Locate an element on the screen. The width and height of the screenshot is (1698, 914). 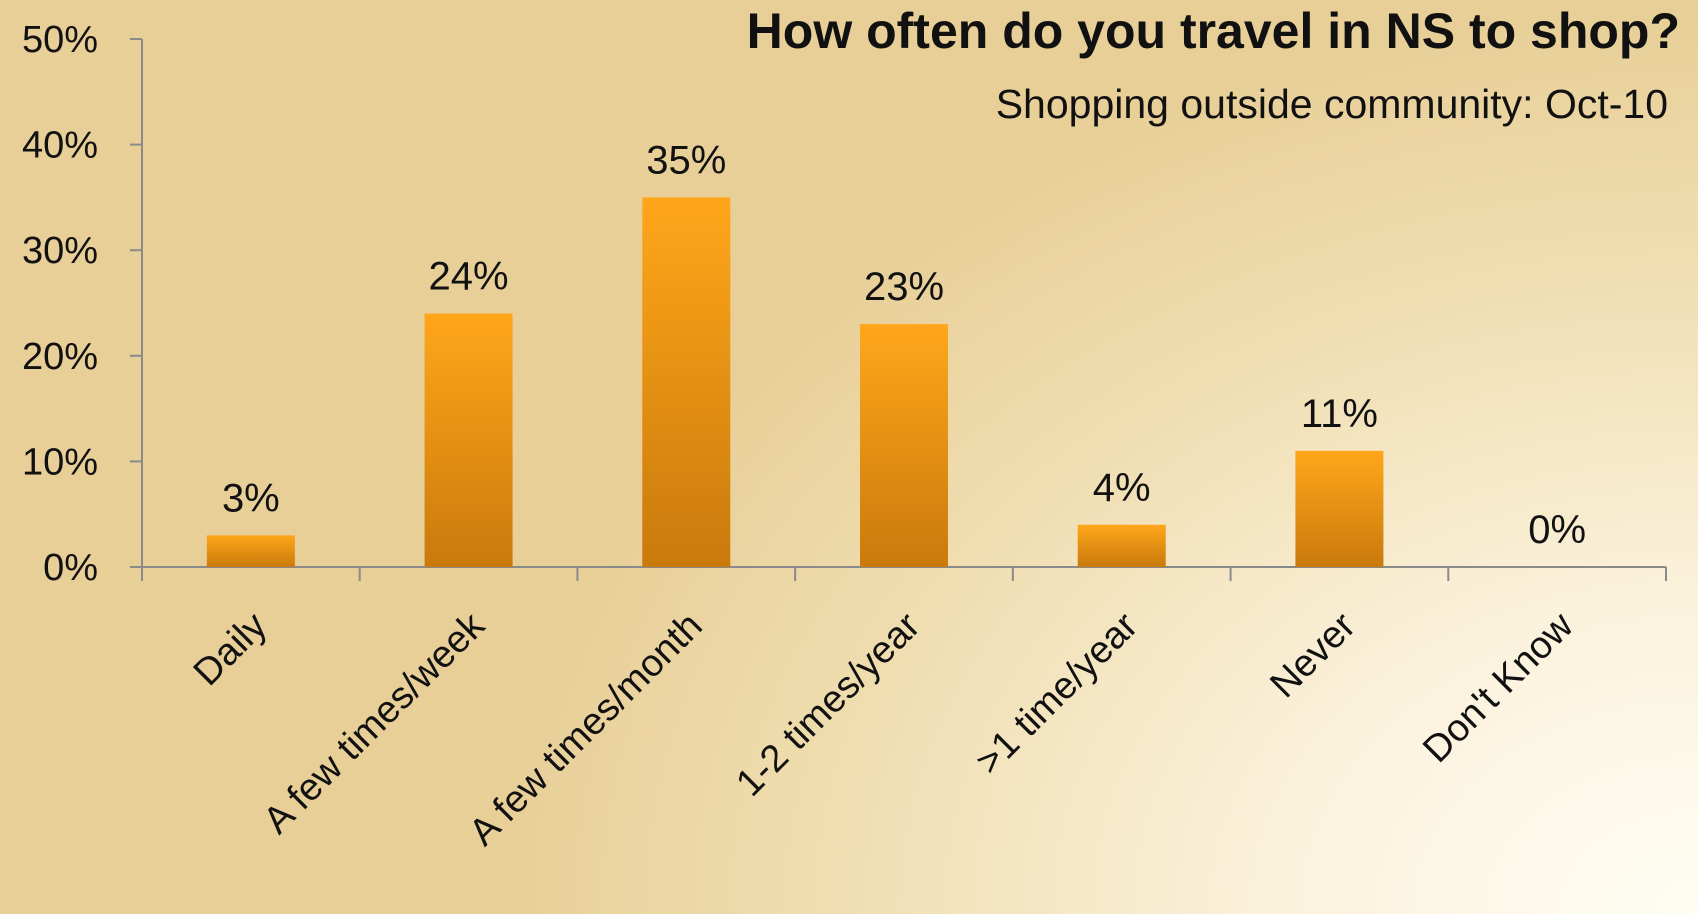
data-label: 3% is located at coordinates (251, 498).